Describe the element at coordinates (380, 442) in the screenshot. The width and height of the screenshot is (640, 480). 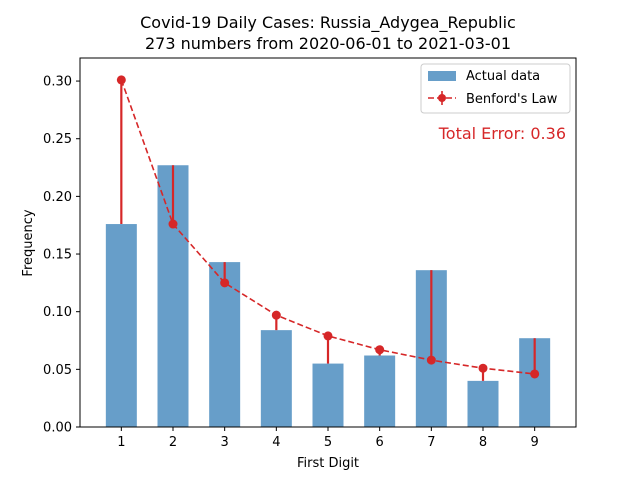
I see `x-tick-label-6: 6` at that location.